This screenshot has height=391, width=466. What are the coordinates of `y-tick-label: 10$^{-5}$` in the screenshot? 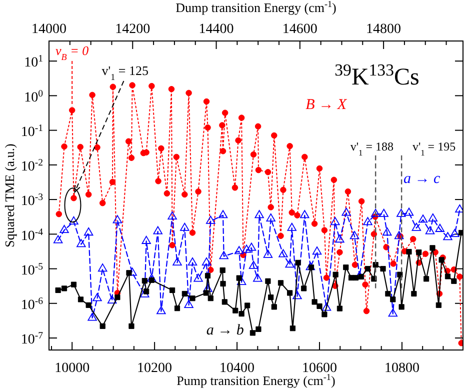 It's located at (32, 269).